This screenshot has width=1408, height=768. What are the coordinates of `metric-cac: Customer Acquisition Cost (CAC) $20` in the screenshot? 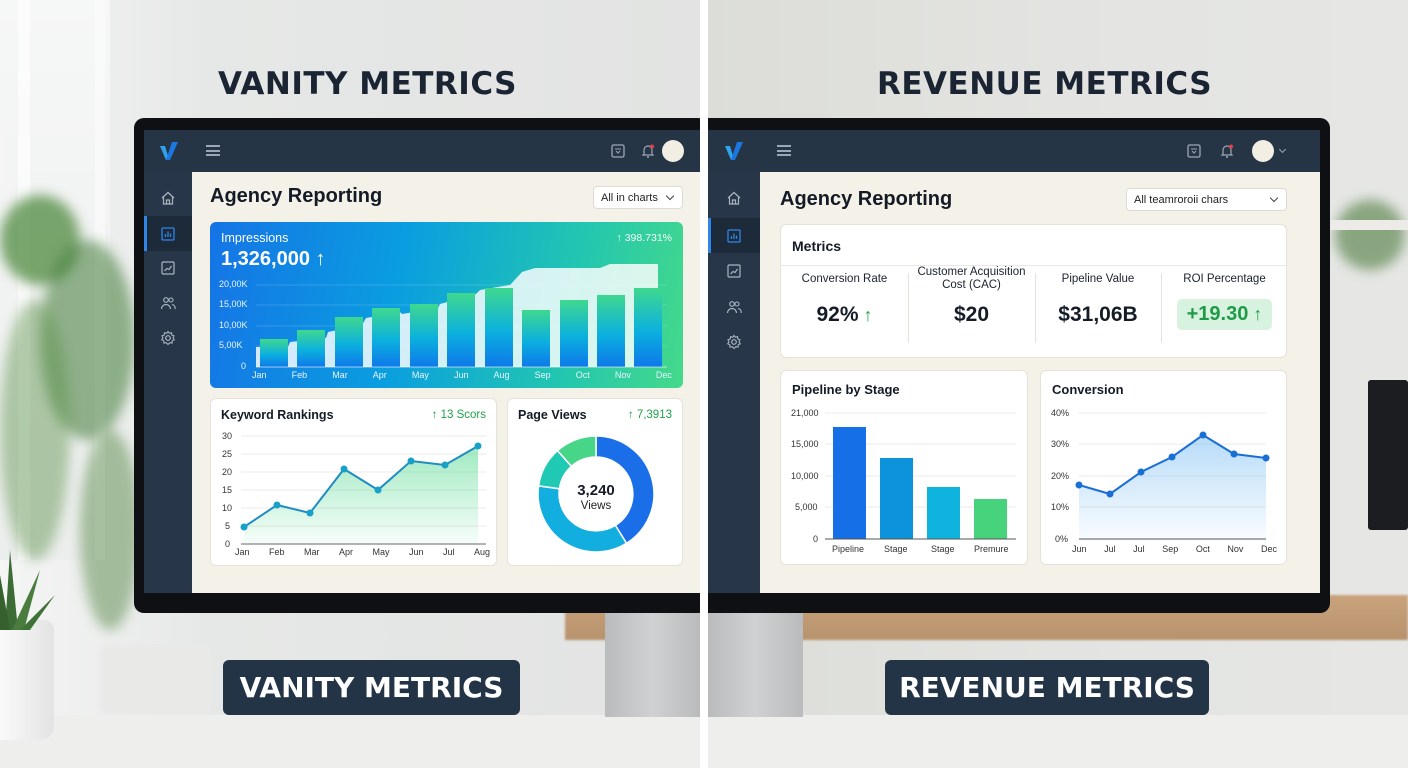 It's located at (971, 310).